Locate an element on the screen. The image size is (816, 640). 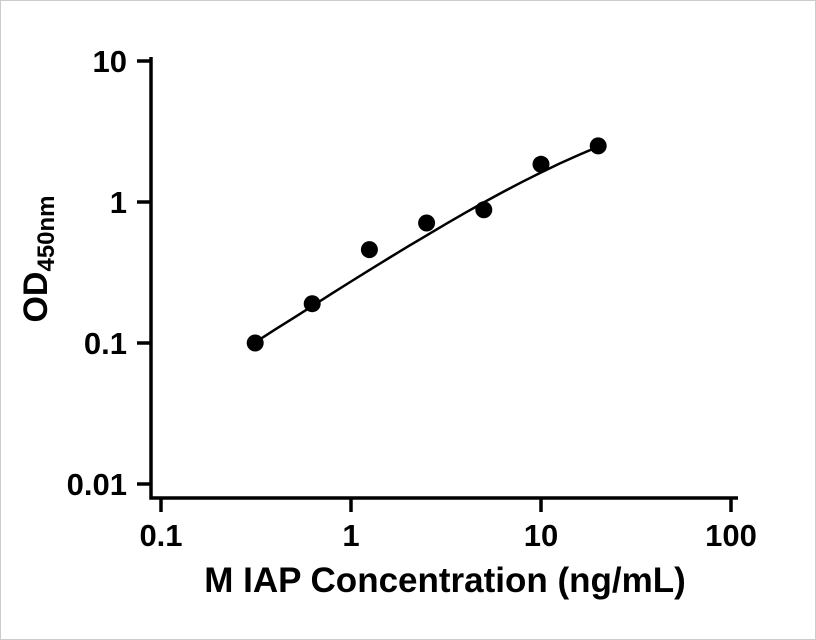
x-tick-label: 10 is located at coordinates (541, 535).